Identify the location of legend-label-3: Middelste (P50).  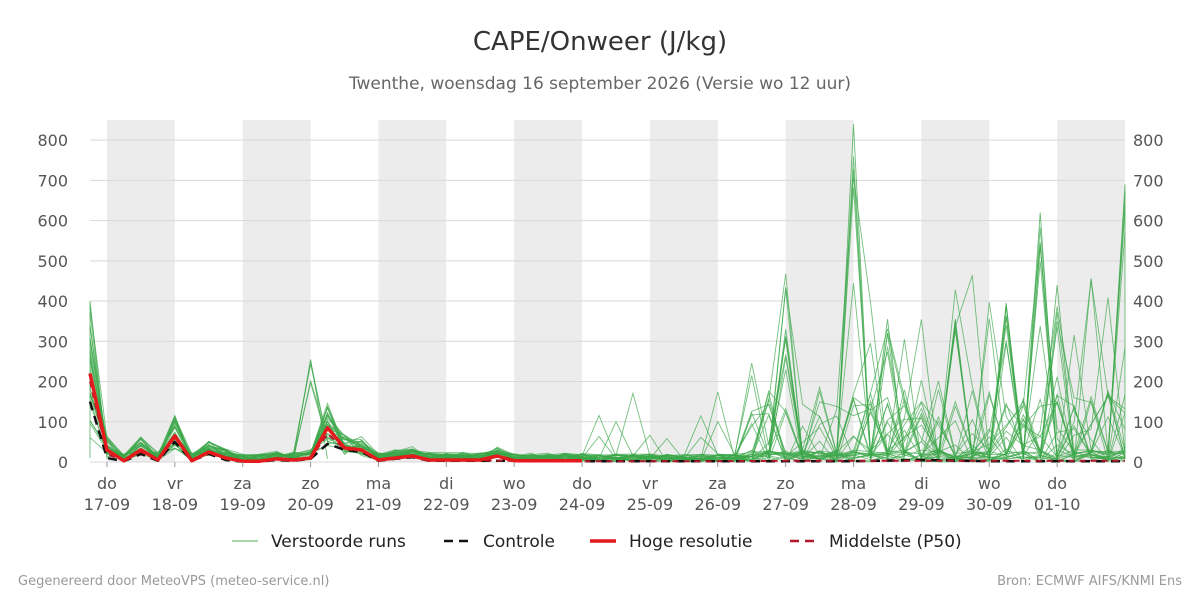
(895, 542).